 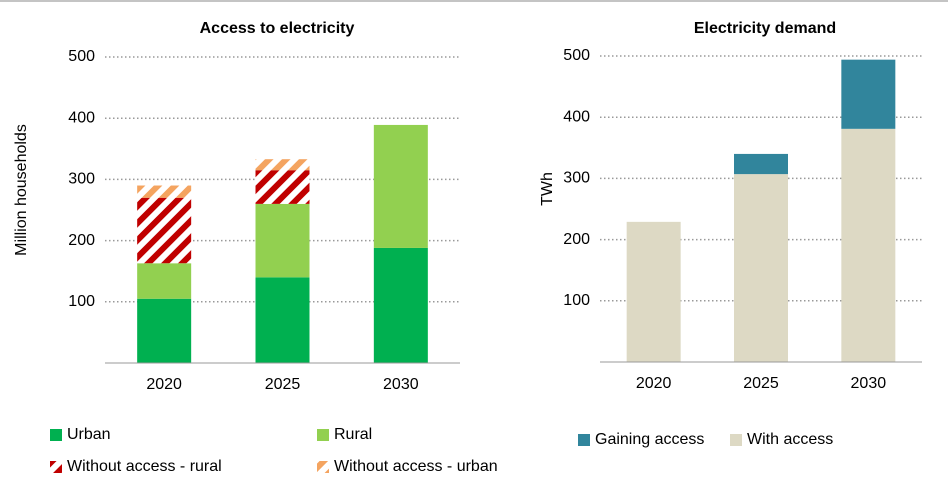 What do you see at coordinates (765, 28) in the screenshot?
I see `chart-title: Electricity demand` at bounding box center [765, 28].